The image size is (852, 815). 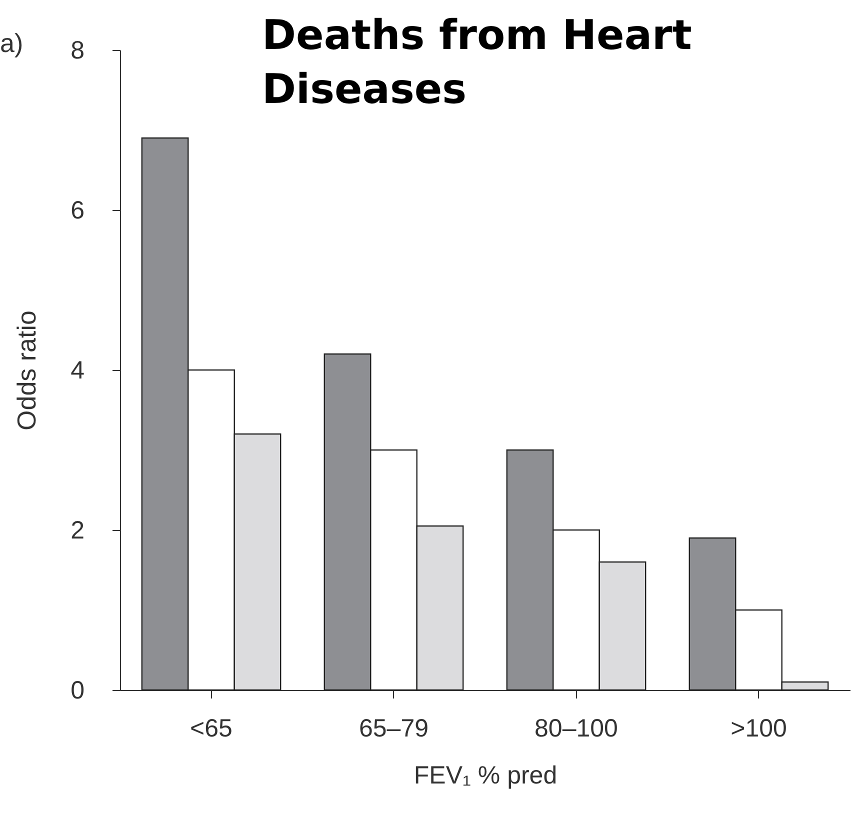 I want to click on x-axis-title: FEV₁ % pred, so click(x=486, y=776).